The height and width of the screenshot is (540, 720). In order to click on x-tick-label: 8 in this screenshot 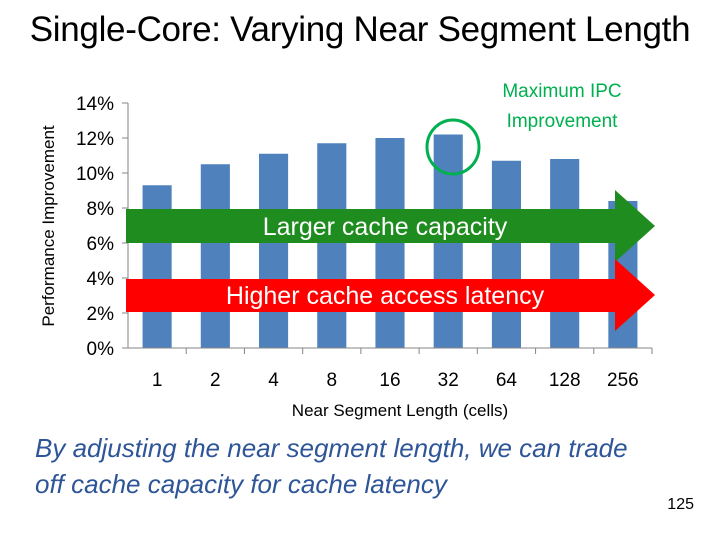, I will do `click(331, 380)`.